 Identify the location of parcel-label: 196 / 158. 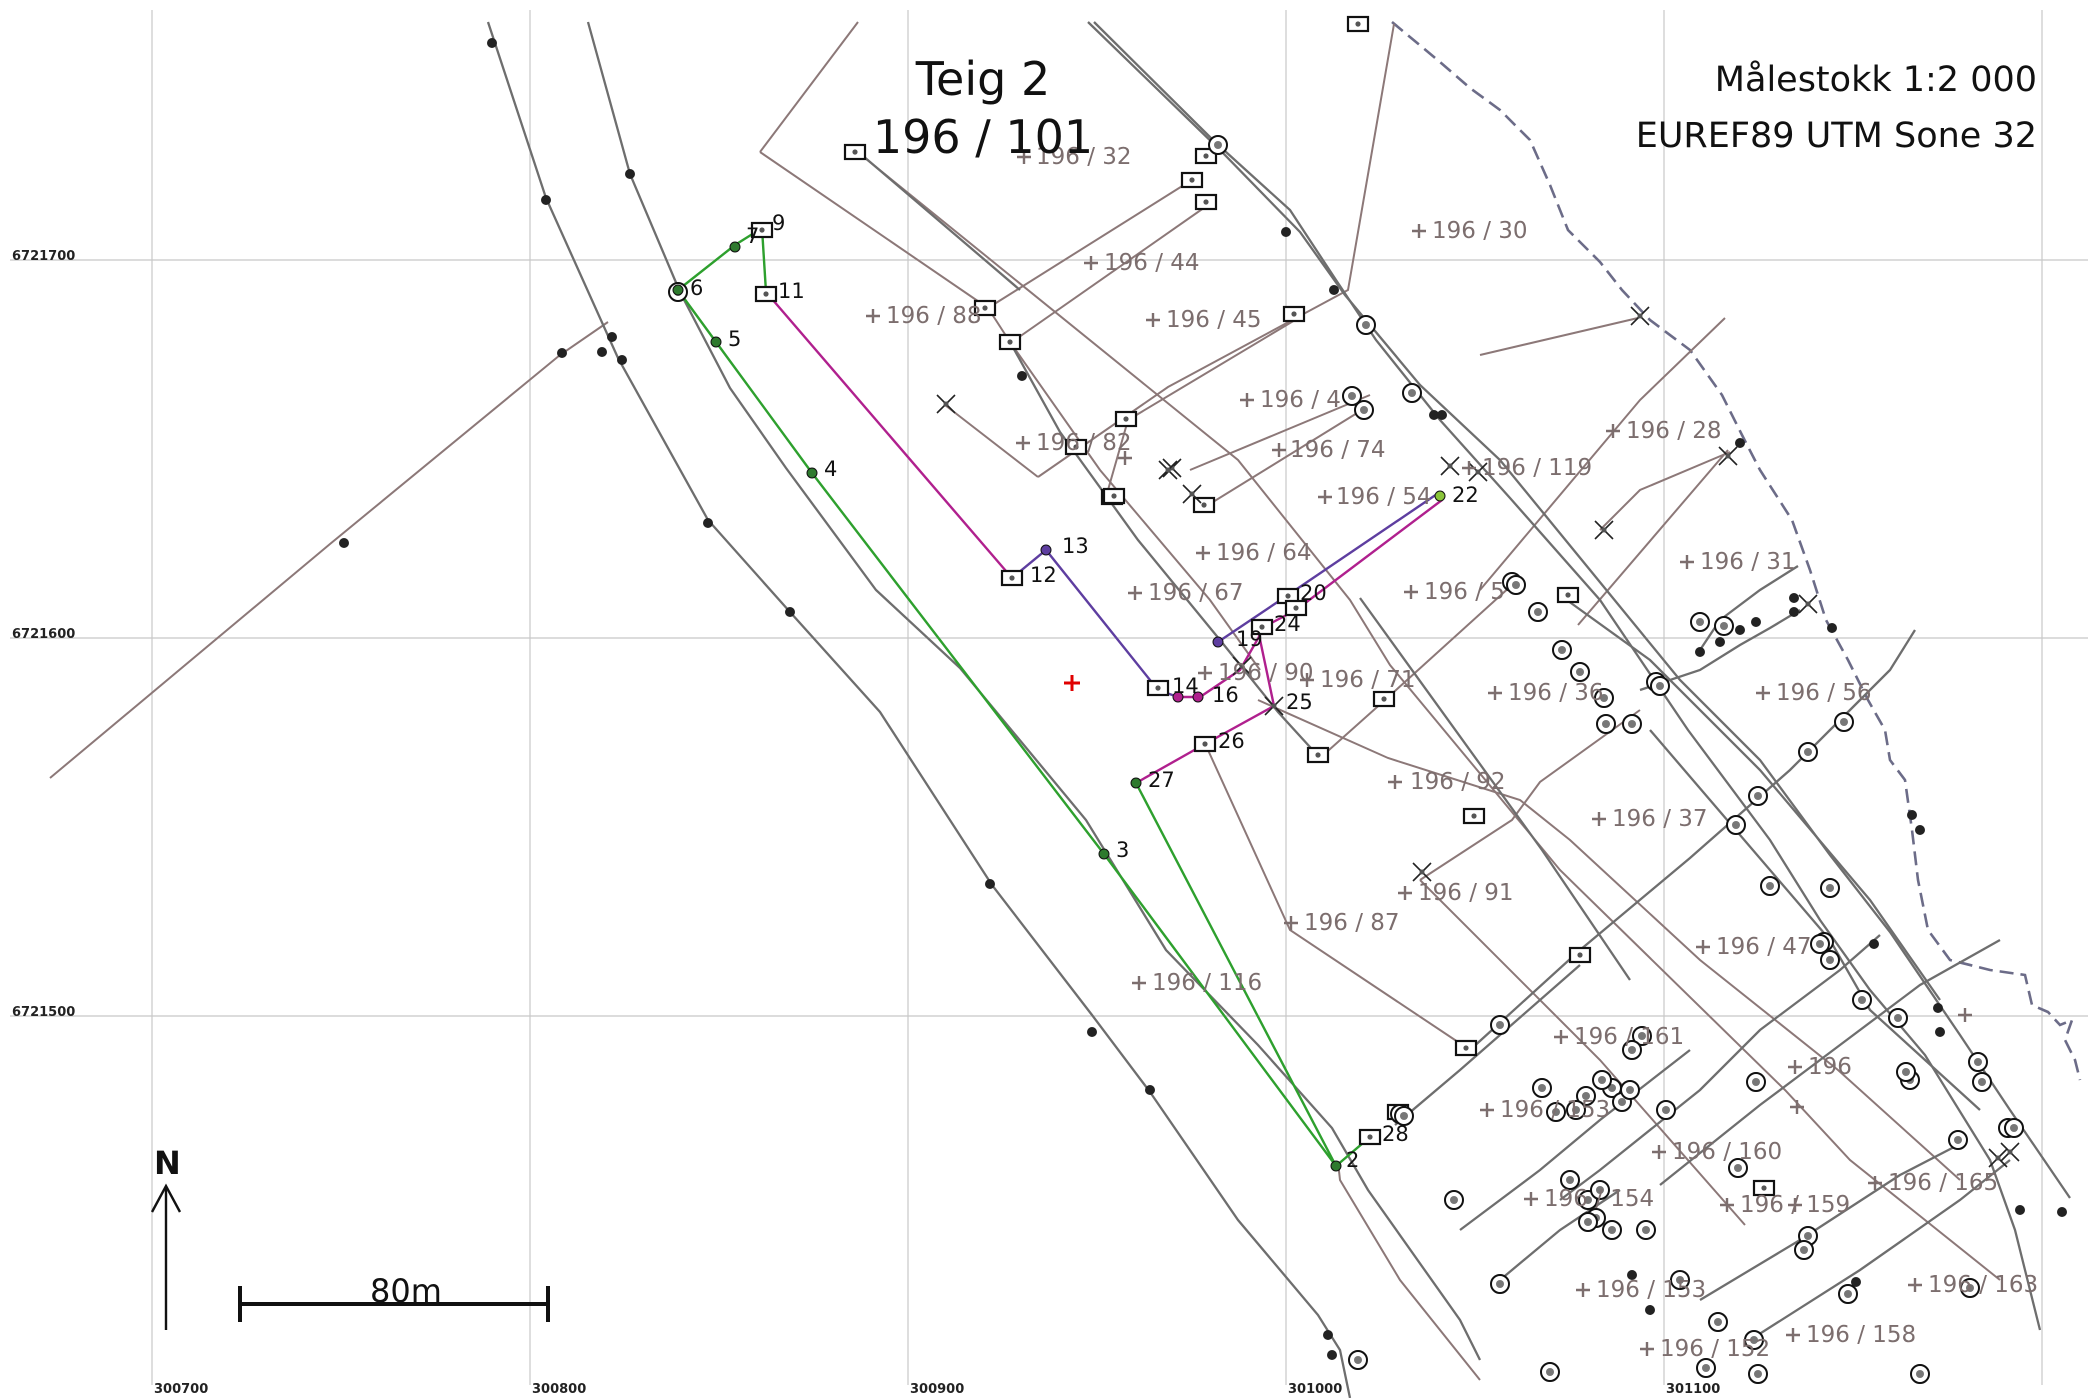
(1861, 1335).